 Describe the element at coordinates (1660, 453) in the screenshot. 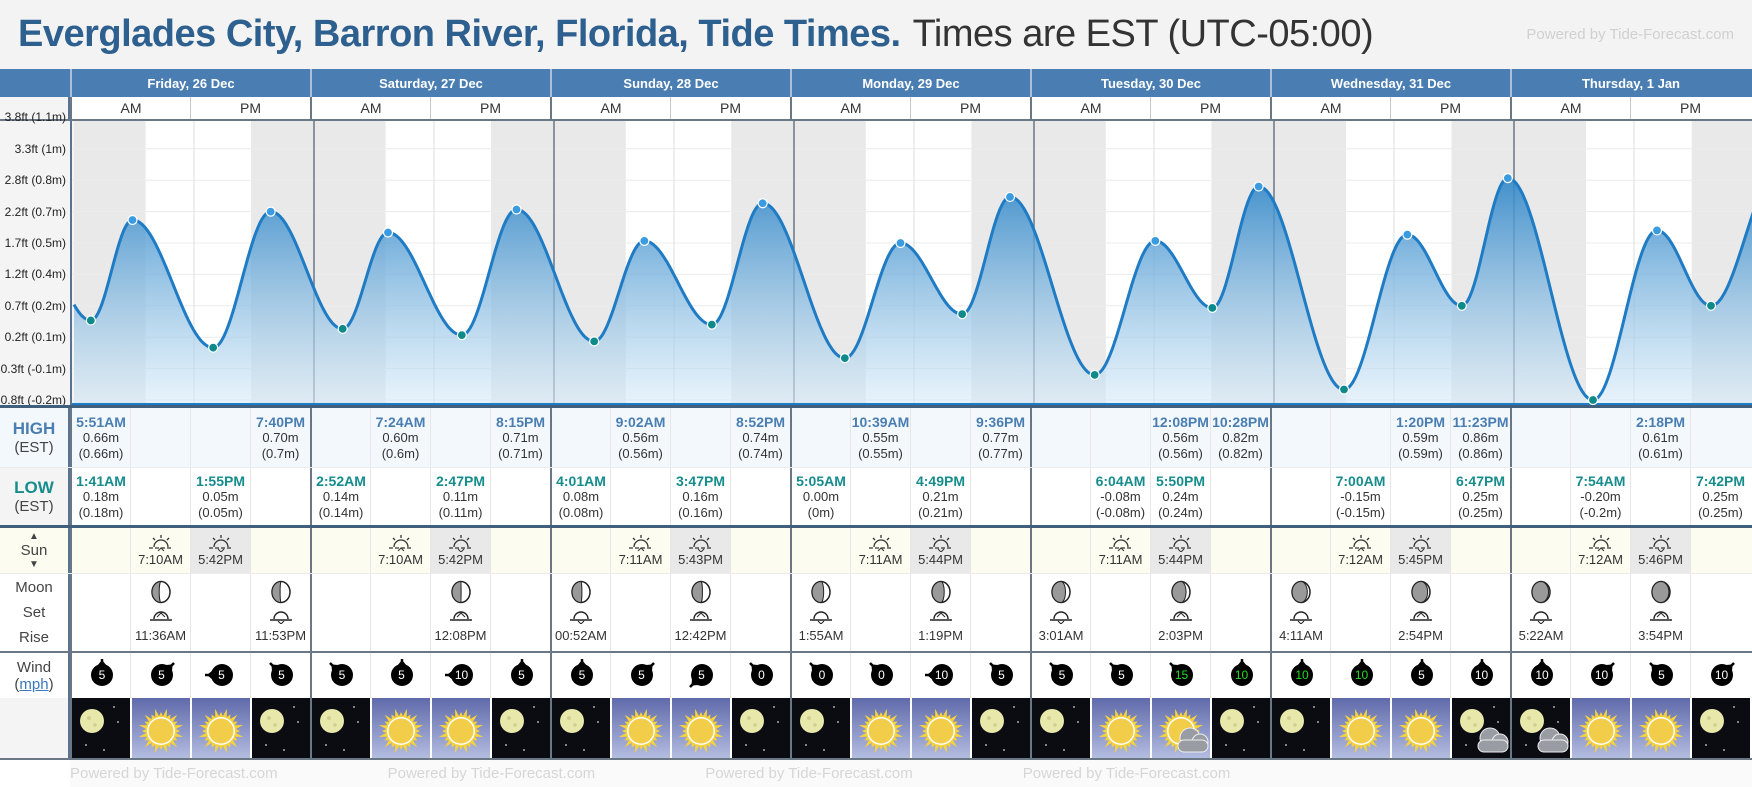

I see `high-tide-height-alt: (0.61m)` at that location.